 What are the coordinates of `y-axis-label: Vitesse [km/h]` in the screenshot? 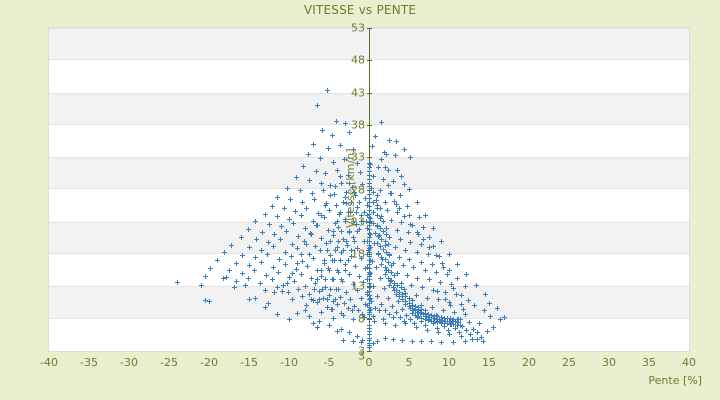 It's located at (350, 188).